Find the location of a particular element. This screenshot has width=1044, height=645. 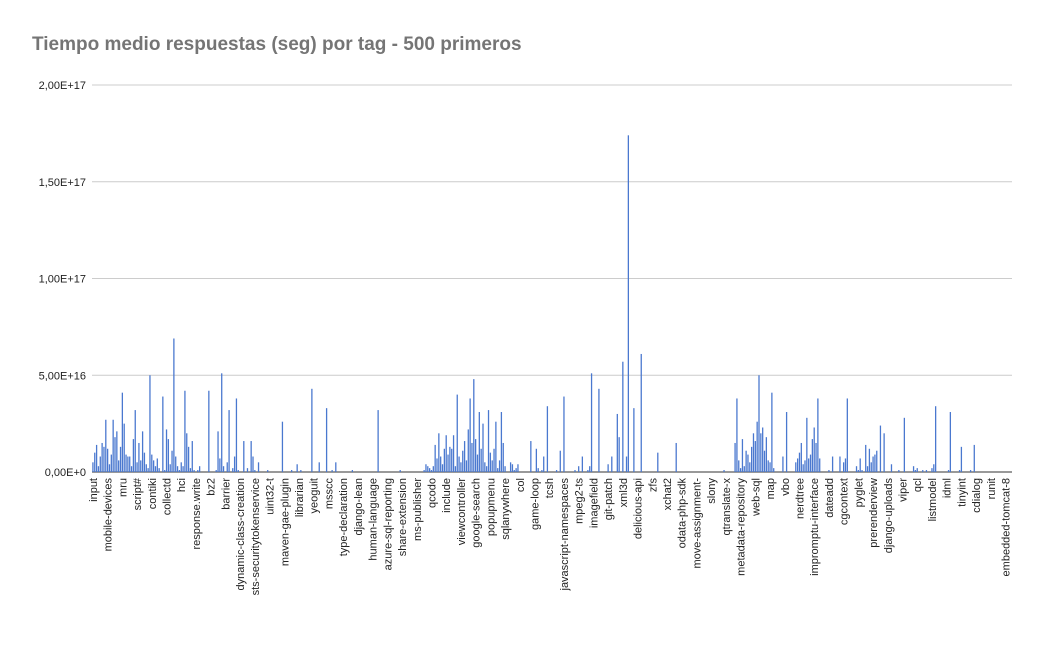

x-tick-label: idml is located at coordinates (948, 488).